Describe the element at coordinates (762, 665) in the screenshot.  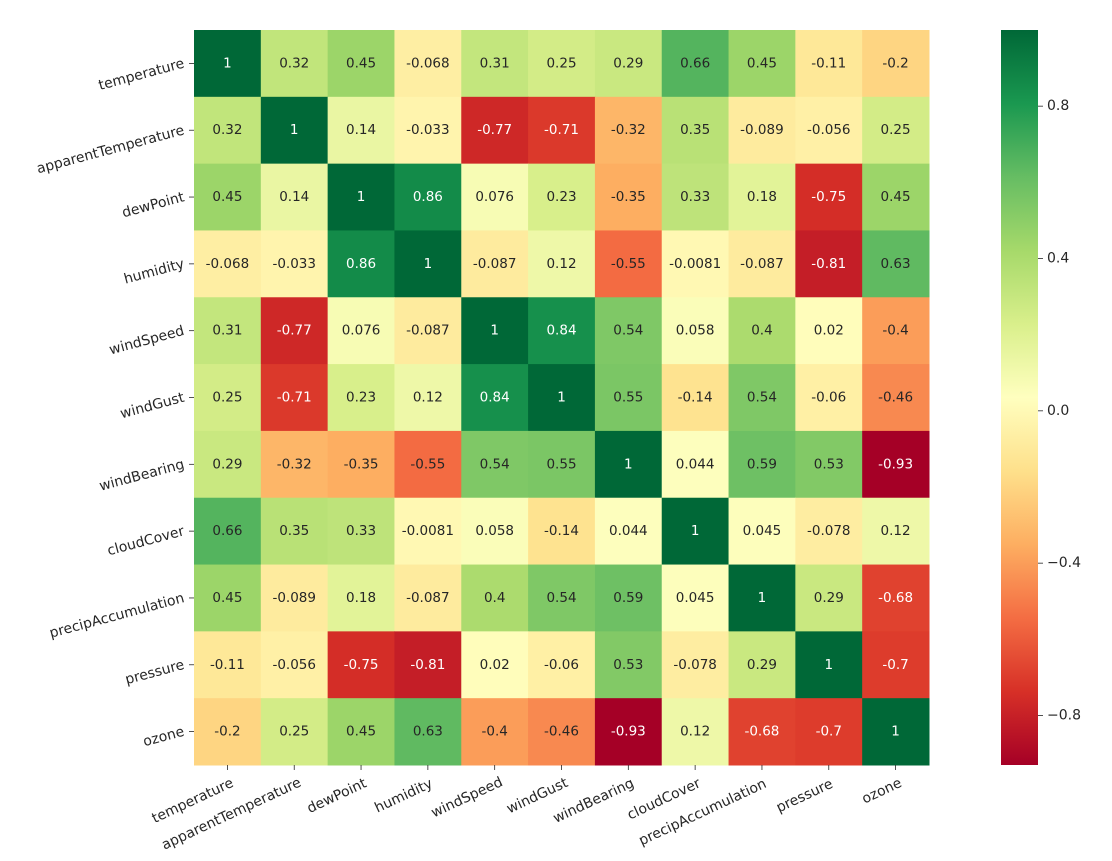
I see `heatmap-cell-pressure-precipAccumulation` at that location.